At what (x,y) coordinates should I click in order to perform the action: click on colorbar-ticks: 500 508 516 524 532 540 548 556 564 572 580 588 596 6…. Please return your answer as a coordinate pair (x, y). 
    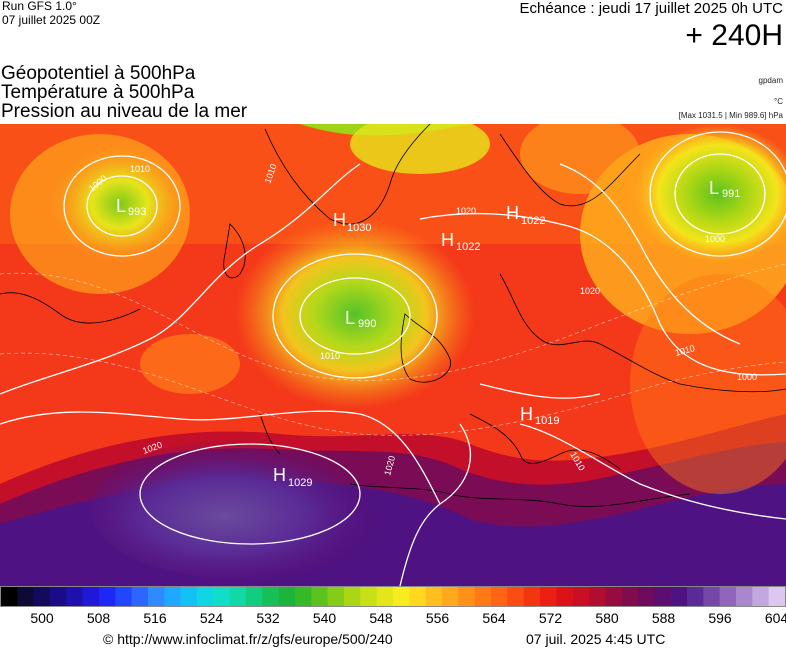
    Looking at the image, I should click on (393, 619).